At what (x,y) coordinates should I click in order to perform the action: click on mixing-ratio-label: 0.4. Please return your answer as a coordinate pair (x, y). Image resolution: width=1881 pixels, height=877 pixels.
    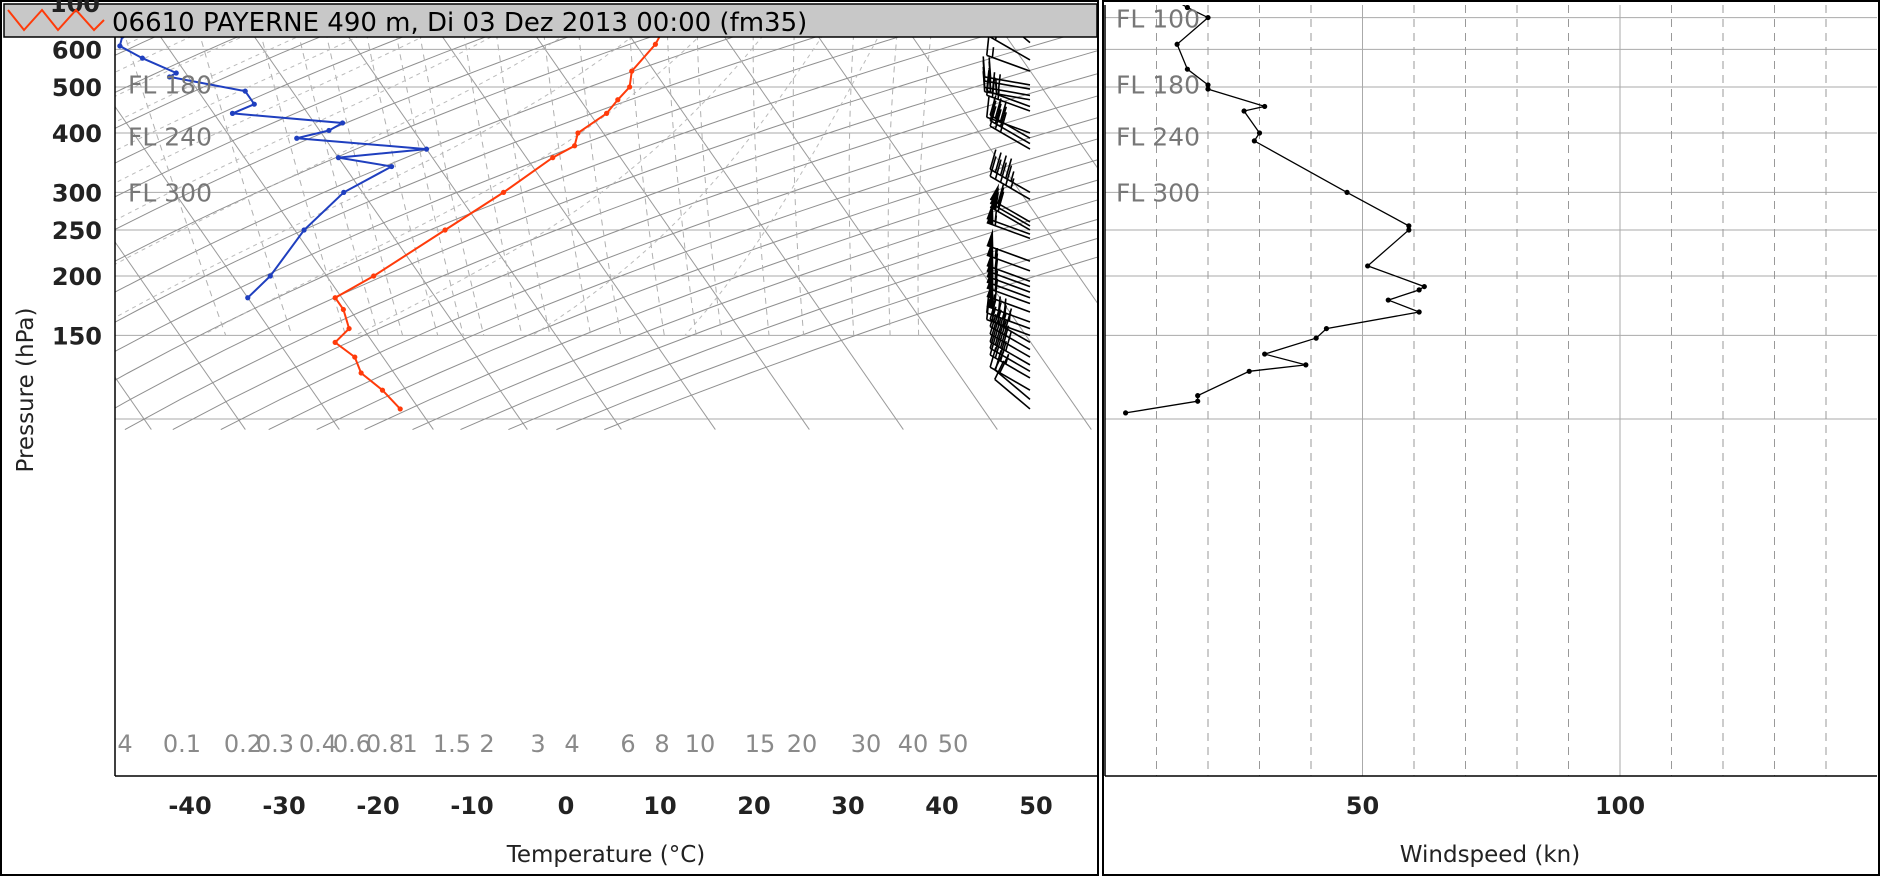
    Looking at the image, I should click on (318, 744).